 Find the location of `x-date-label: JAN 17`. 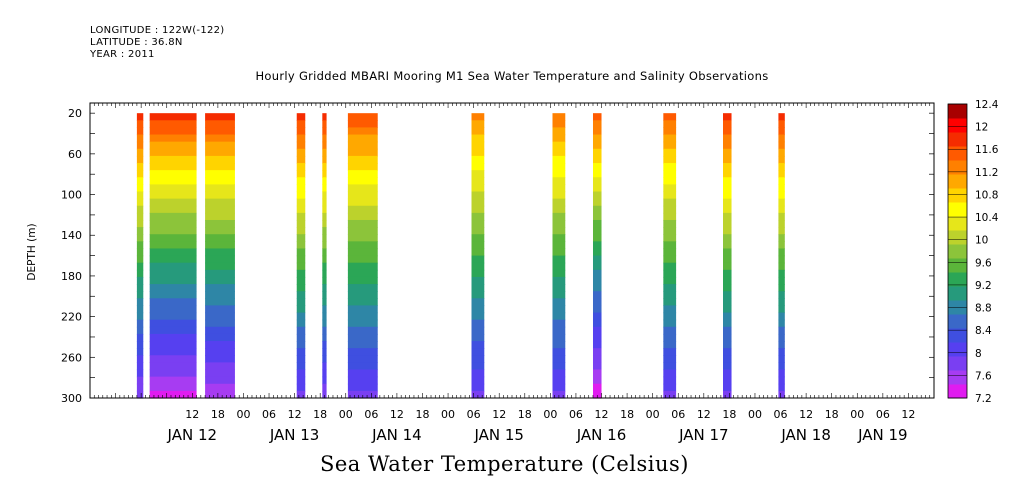

x-date-label: JAN 17 is located at coordinates (703, 435).